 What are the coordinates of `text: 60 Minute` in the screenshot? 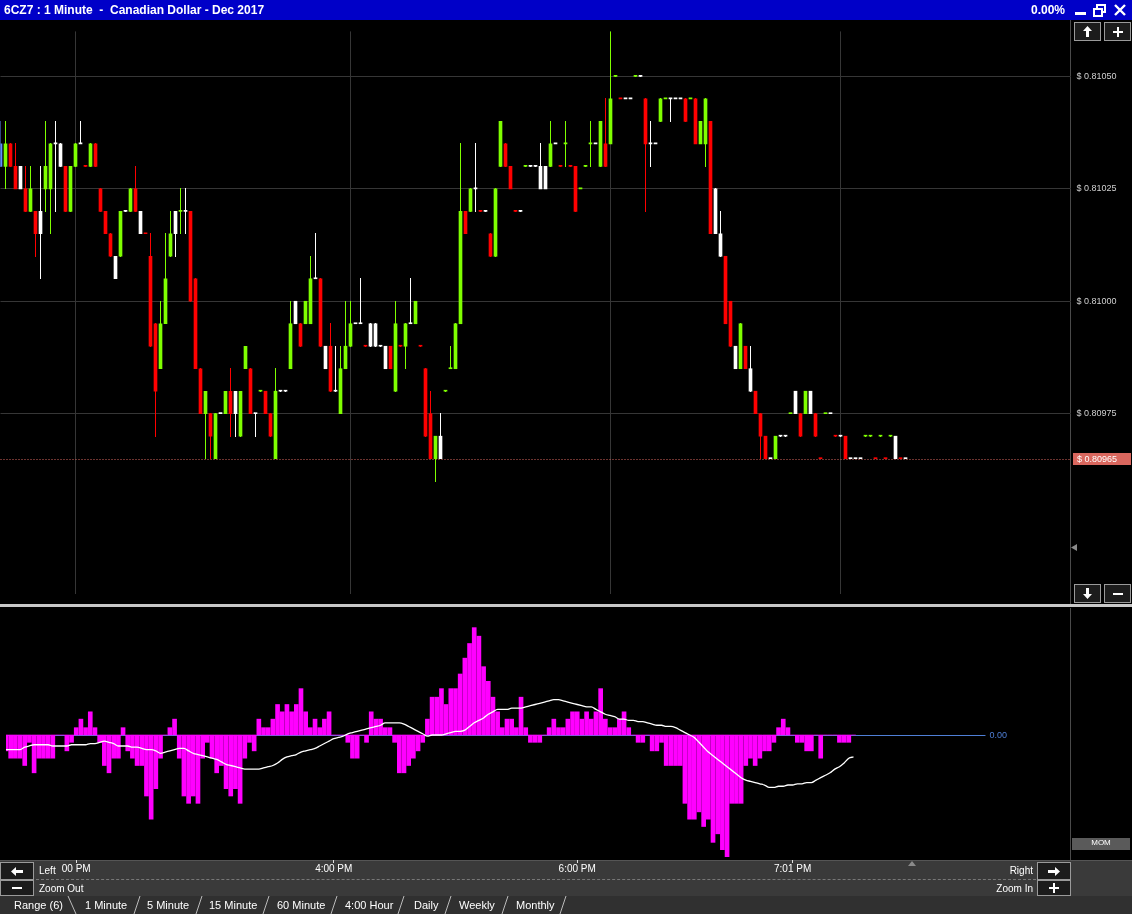 It's located at (301, 905).